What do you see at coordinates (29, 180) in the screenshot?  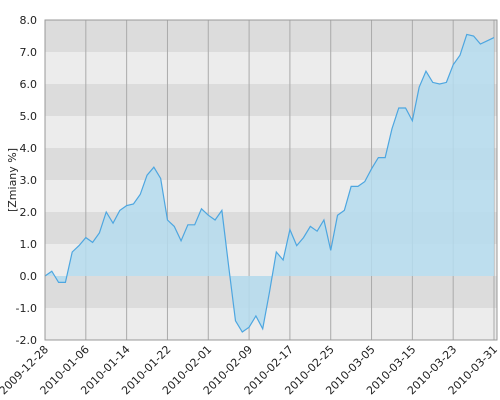 I see `y-tick-label: 3.0` at bounding box center [29, 180].